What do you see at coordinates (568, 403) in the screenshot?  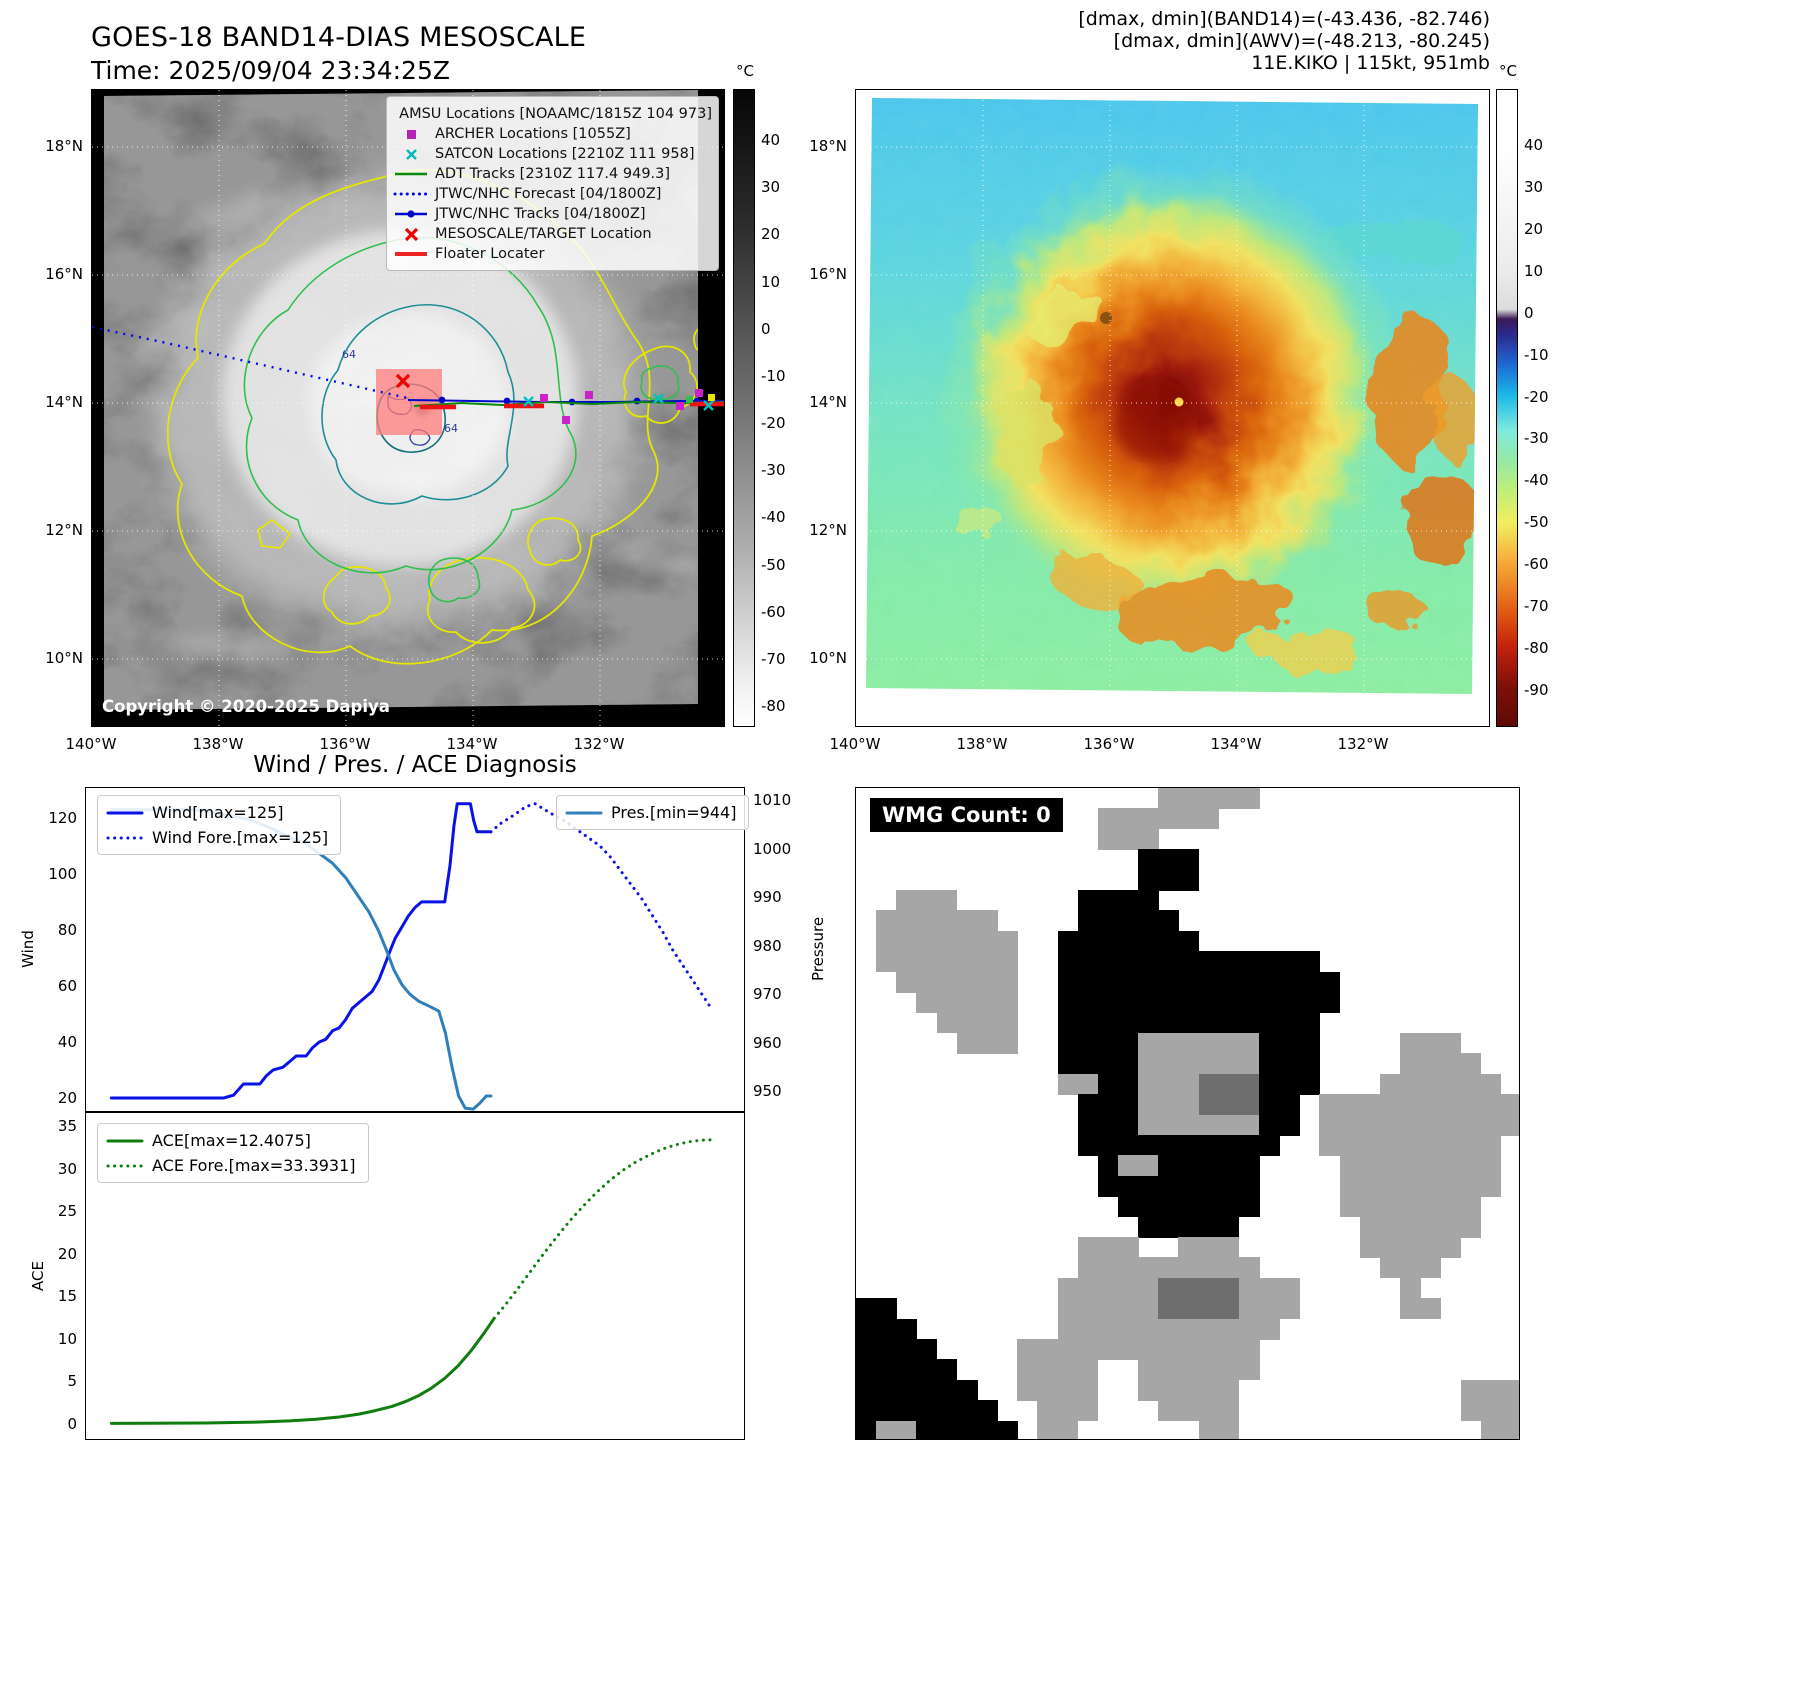 I see `adt-track-line` at bounding box center [568, 403].